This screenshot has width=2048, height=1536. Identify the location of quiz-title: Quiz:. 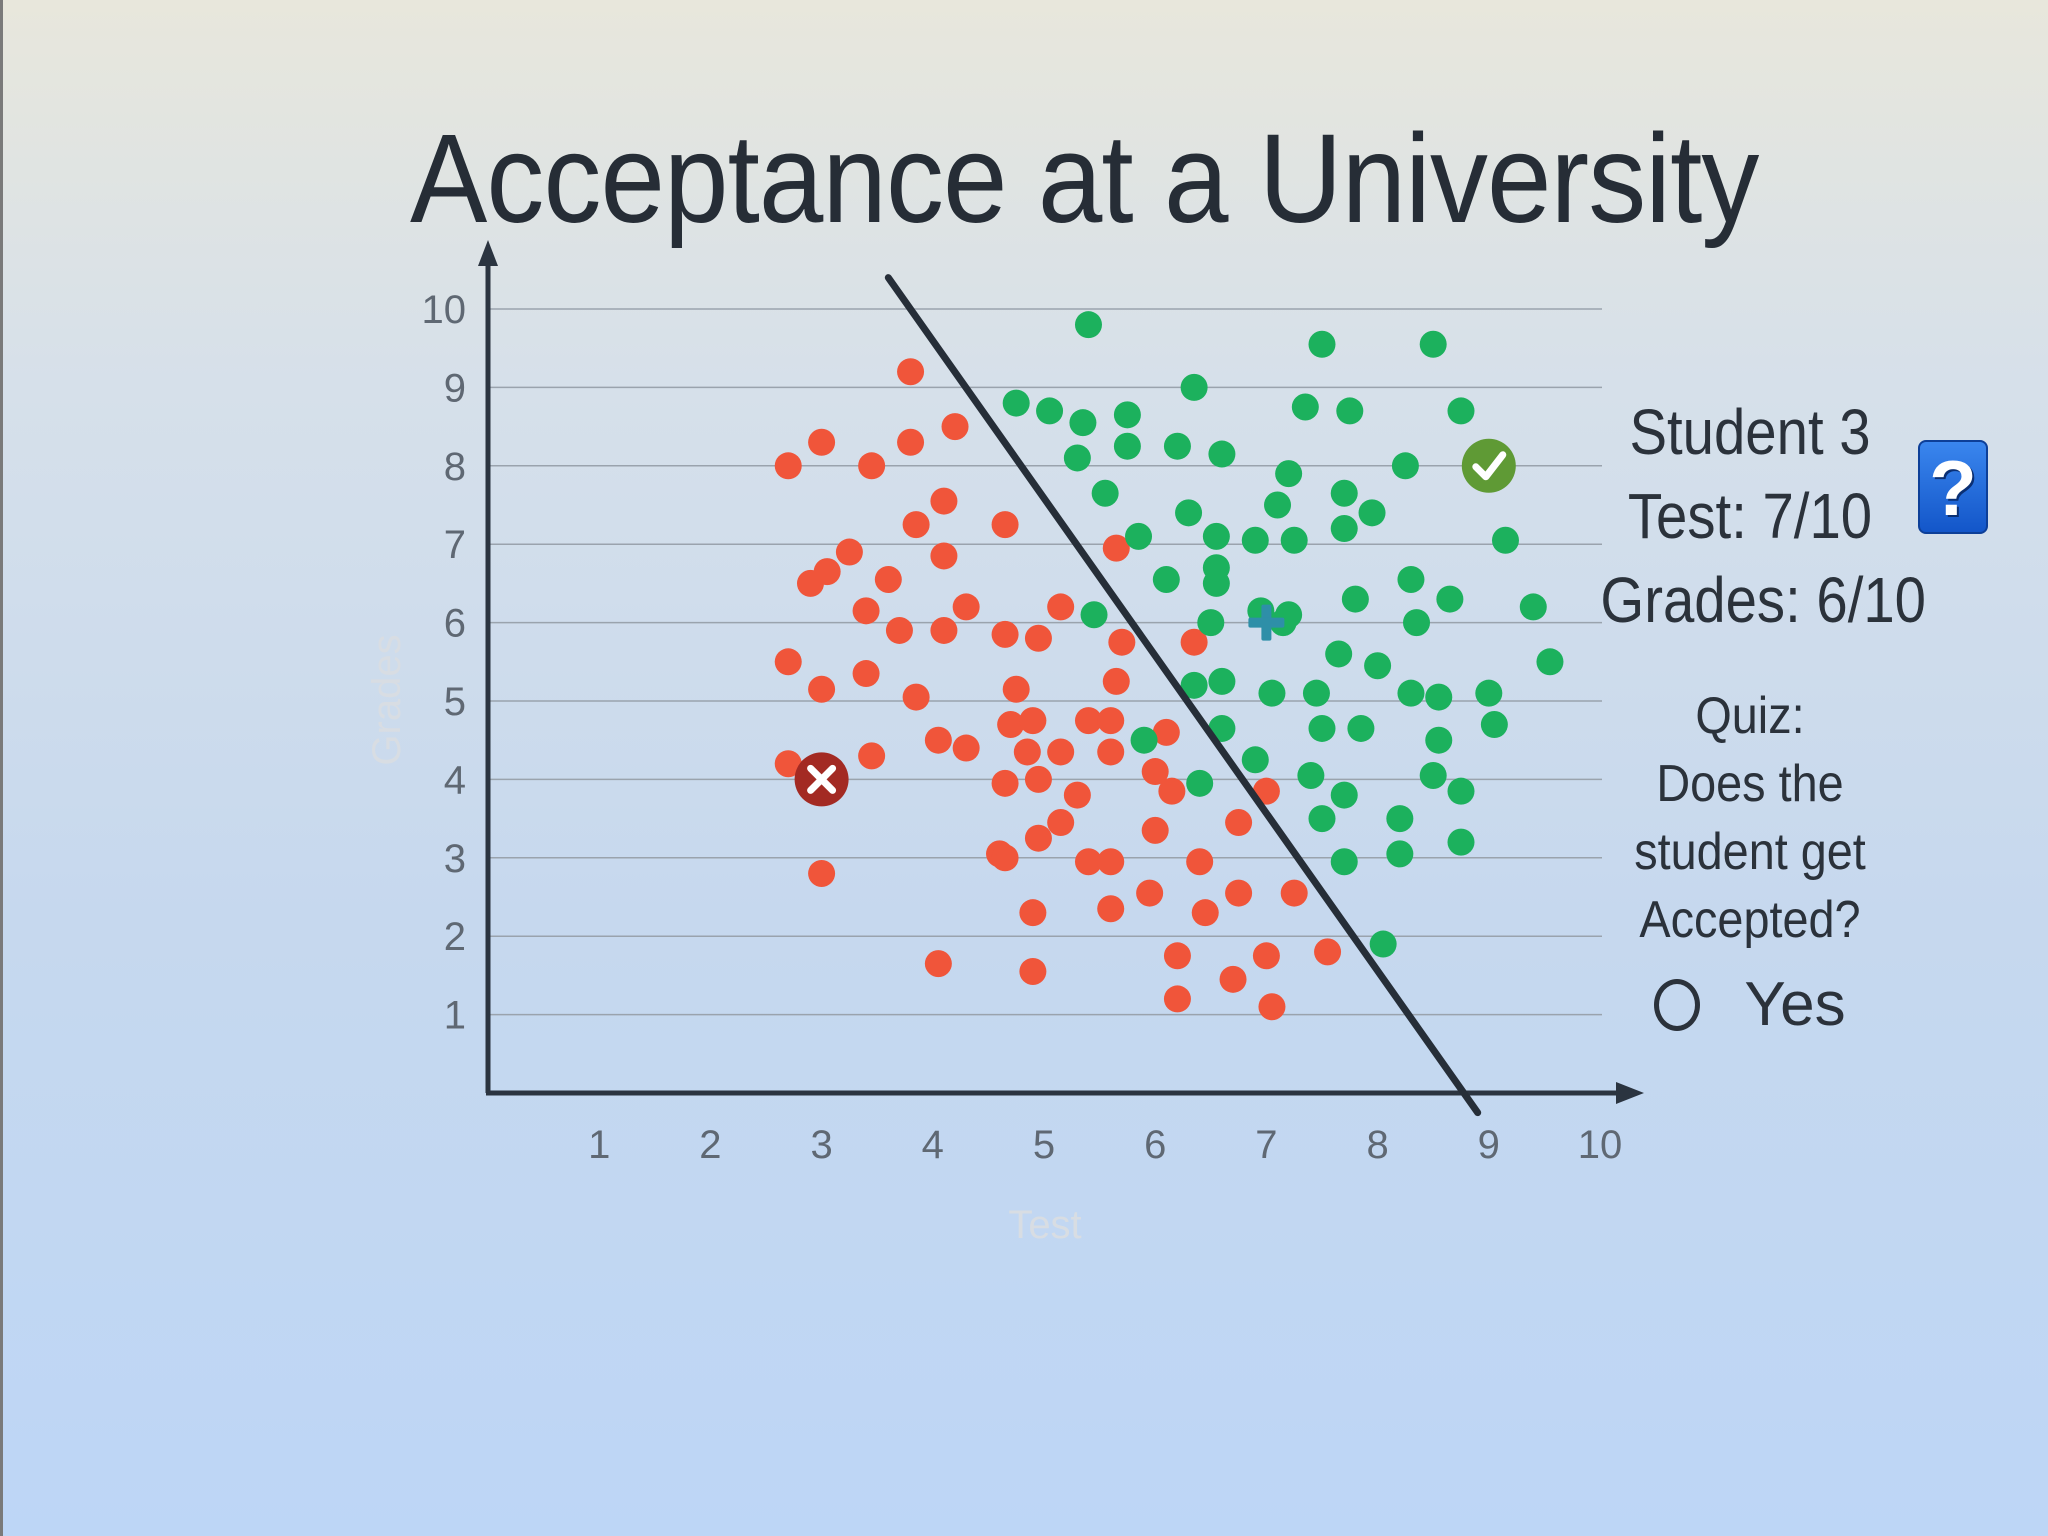
(1750, 716).